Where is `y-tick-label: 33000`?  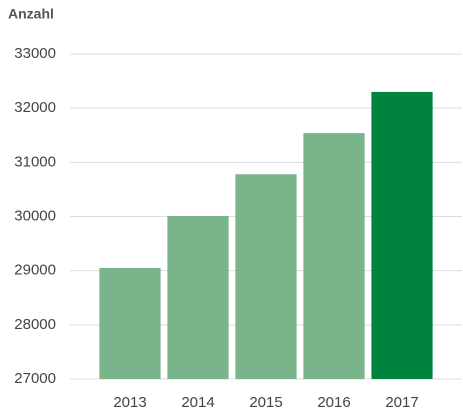
y-tick-label: 33000 is located at coordinates (35, 53).